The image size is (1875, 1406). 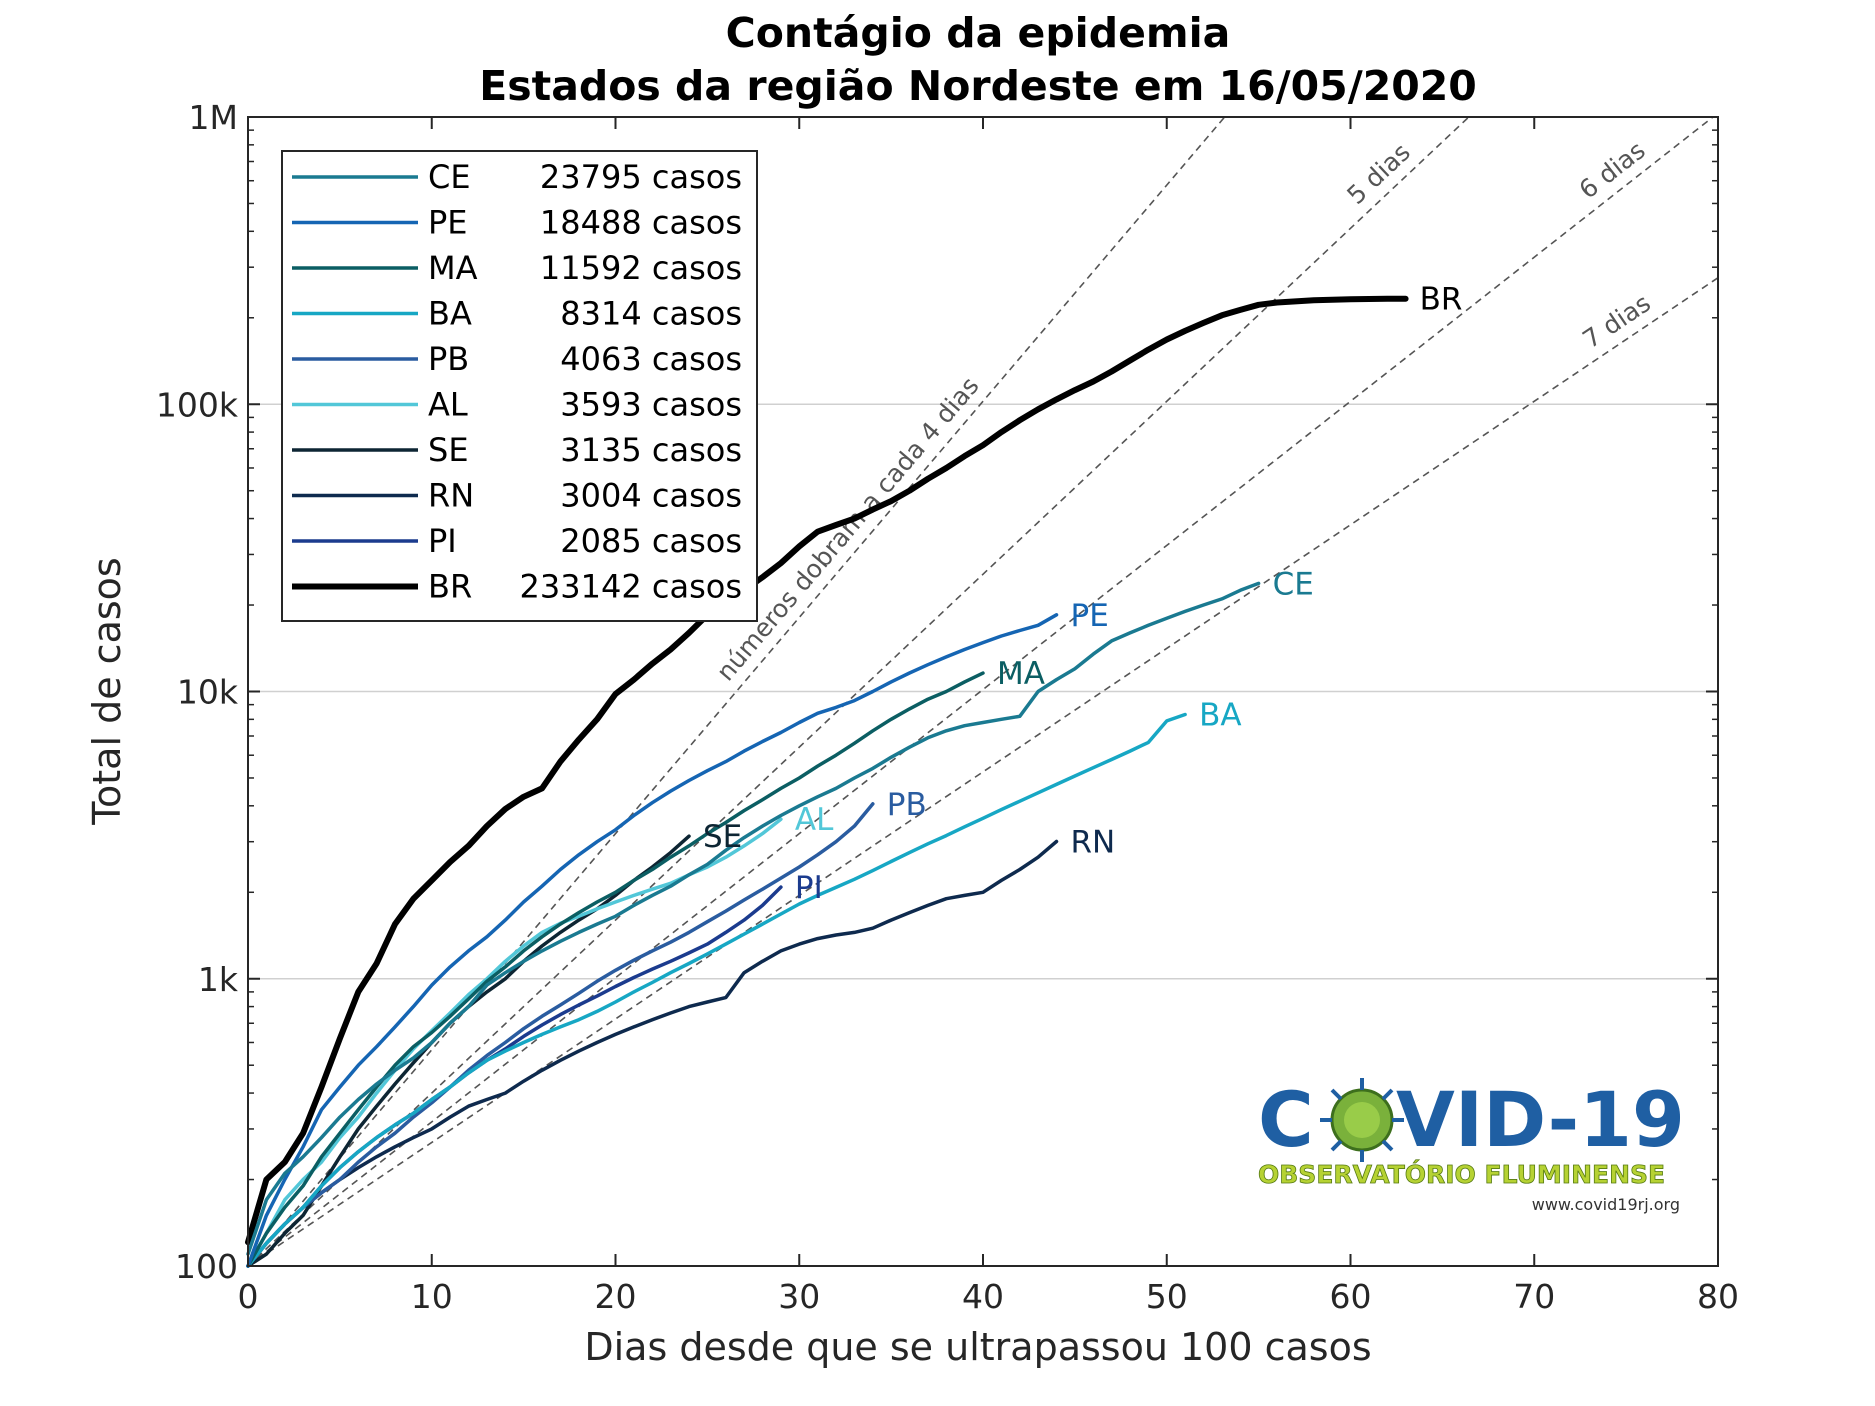 I want to click on reference-line-label: 7 dias, so click(x=1616, y=321).